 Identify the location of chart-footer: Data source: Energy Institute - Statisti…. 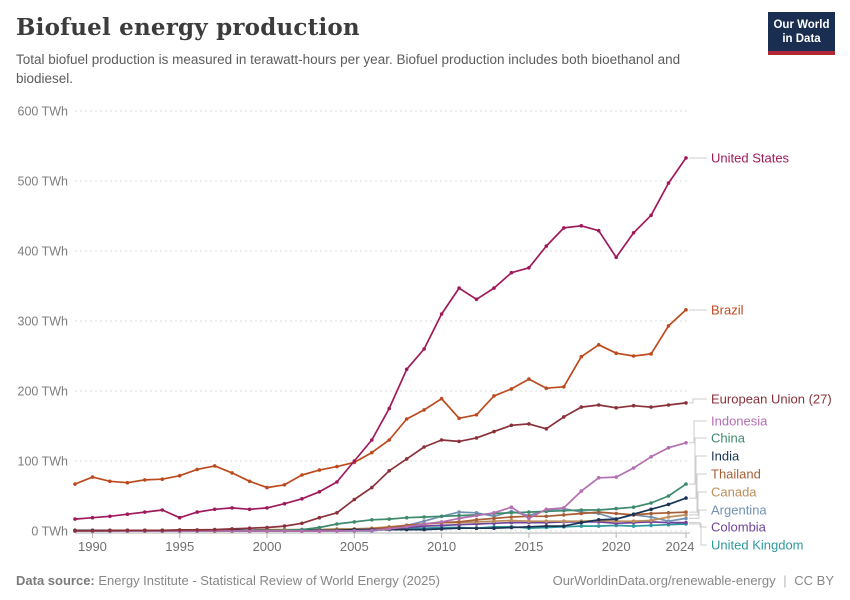
(425, 580).